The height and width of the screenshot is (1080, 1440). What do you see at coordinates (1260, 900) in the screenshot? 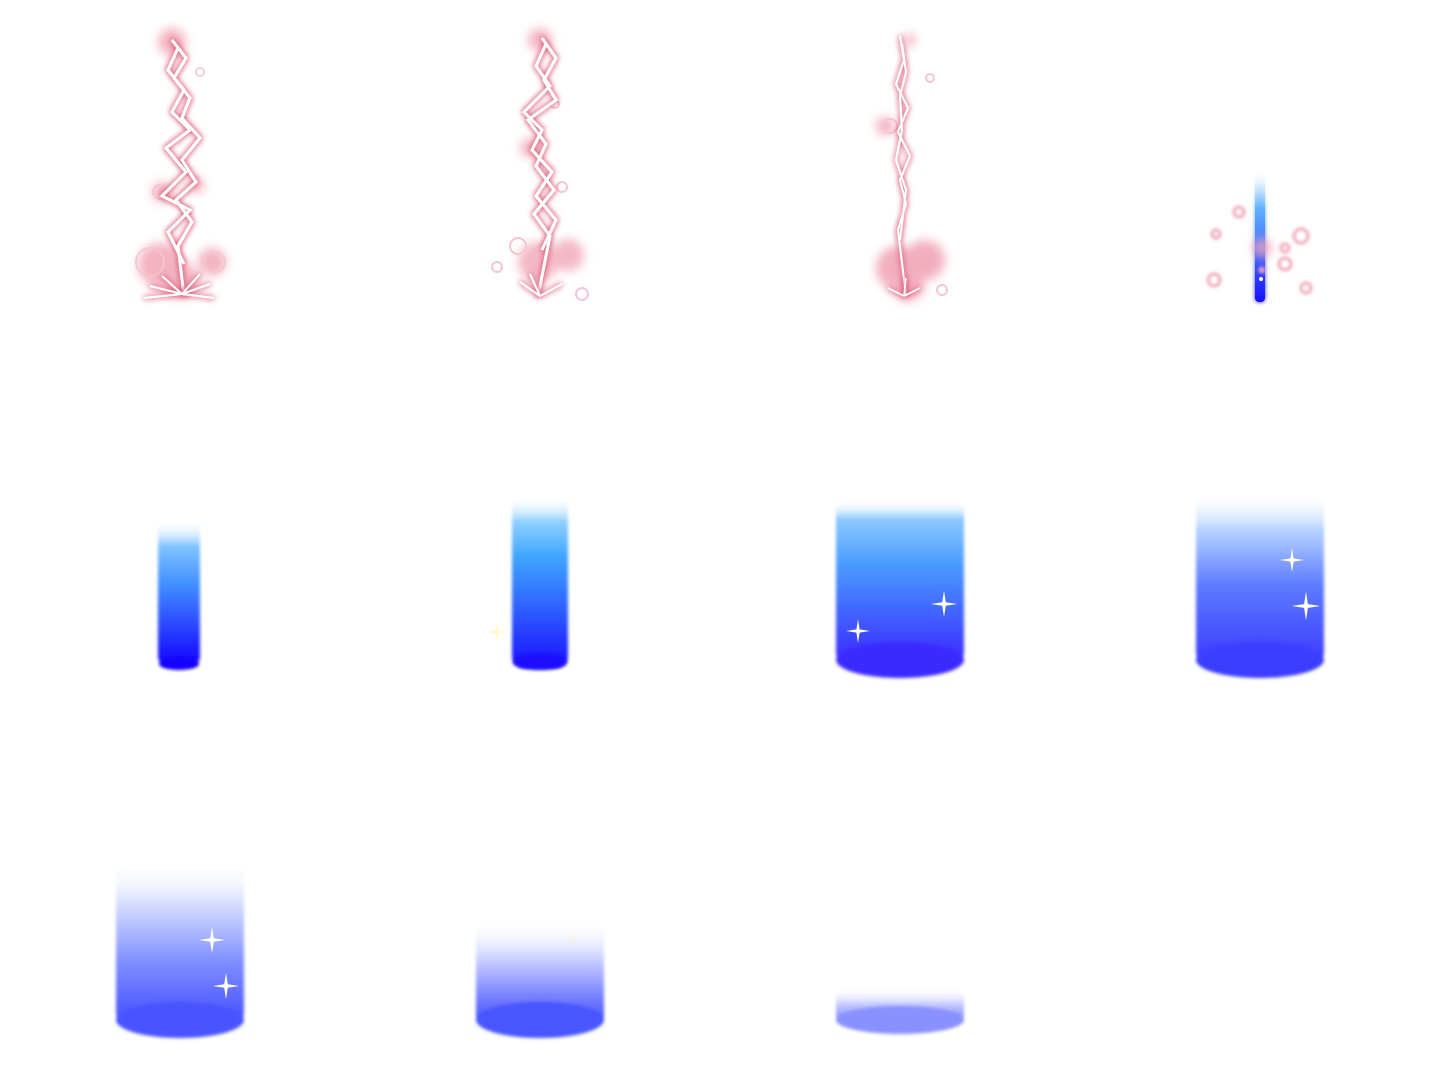
I see `frame-12-empty` at bounding box center [1260, 900].